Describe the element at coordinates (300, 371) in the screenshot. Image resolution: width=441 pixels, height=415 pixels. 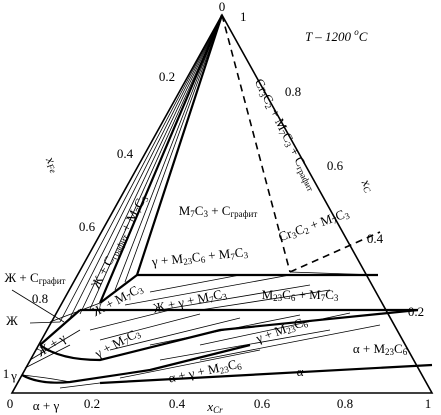
I see `label-part: α` at that location.